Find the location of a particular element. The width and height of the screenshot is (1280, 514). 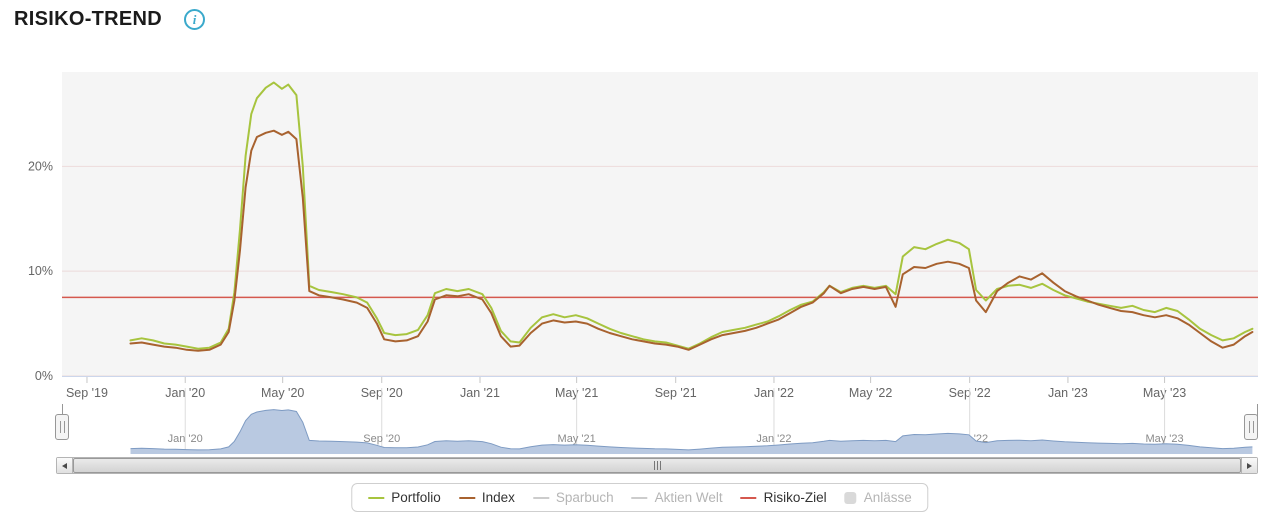

header: RISIKO-TREND i is located at coordinates (110, 19).